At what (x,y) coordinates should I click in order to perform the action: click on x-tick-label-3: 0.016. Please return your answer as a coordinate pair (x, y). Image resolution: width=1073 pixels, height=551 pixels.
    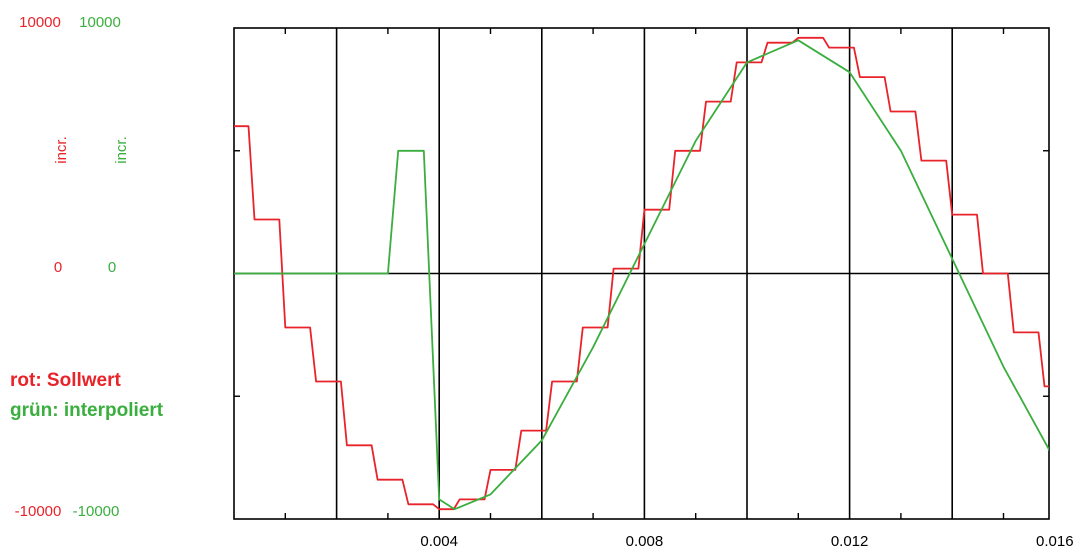
    Looking at the image, I should click on (1054, 541).